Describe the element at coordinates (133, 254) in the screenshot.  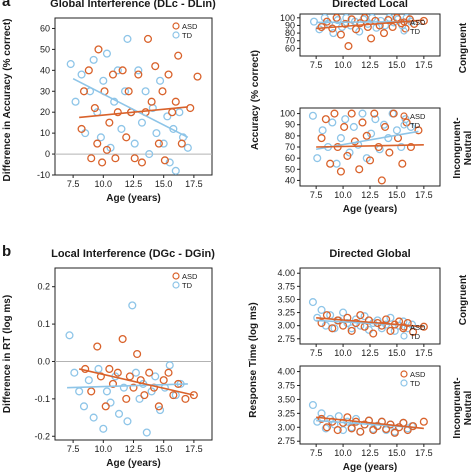
I see `chart-title: Local Interference (DGc - DGin)` at that location.